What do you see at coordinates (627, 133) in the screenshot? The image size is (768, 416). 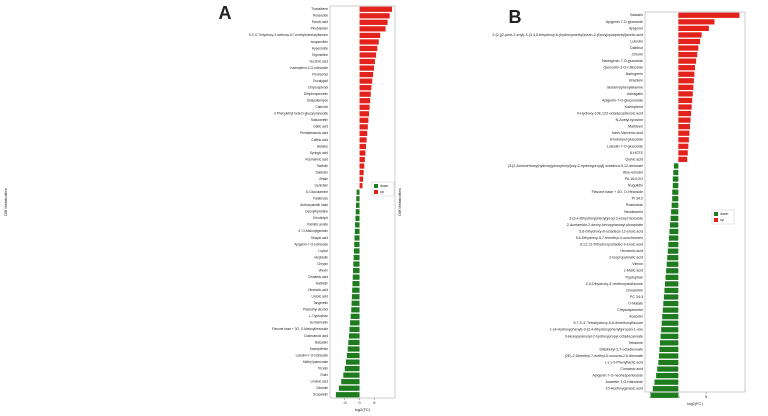 I see `category-label: trans-Vaccenic acid` at bounding box center [627, 133].